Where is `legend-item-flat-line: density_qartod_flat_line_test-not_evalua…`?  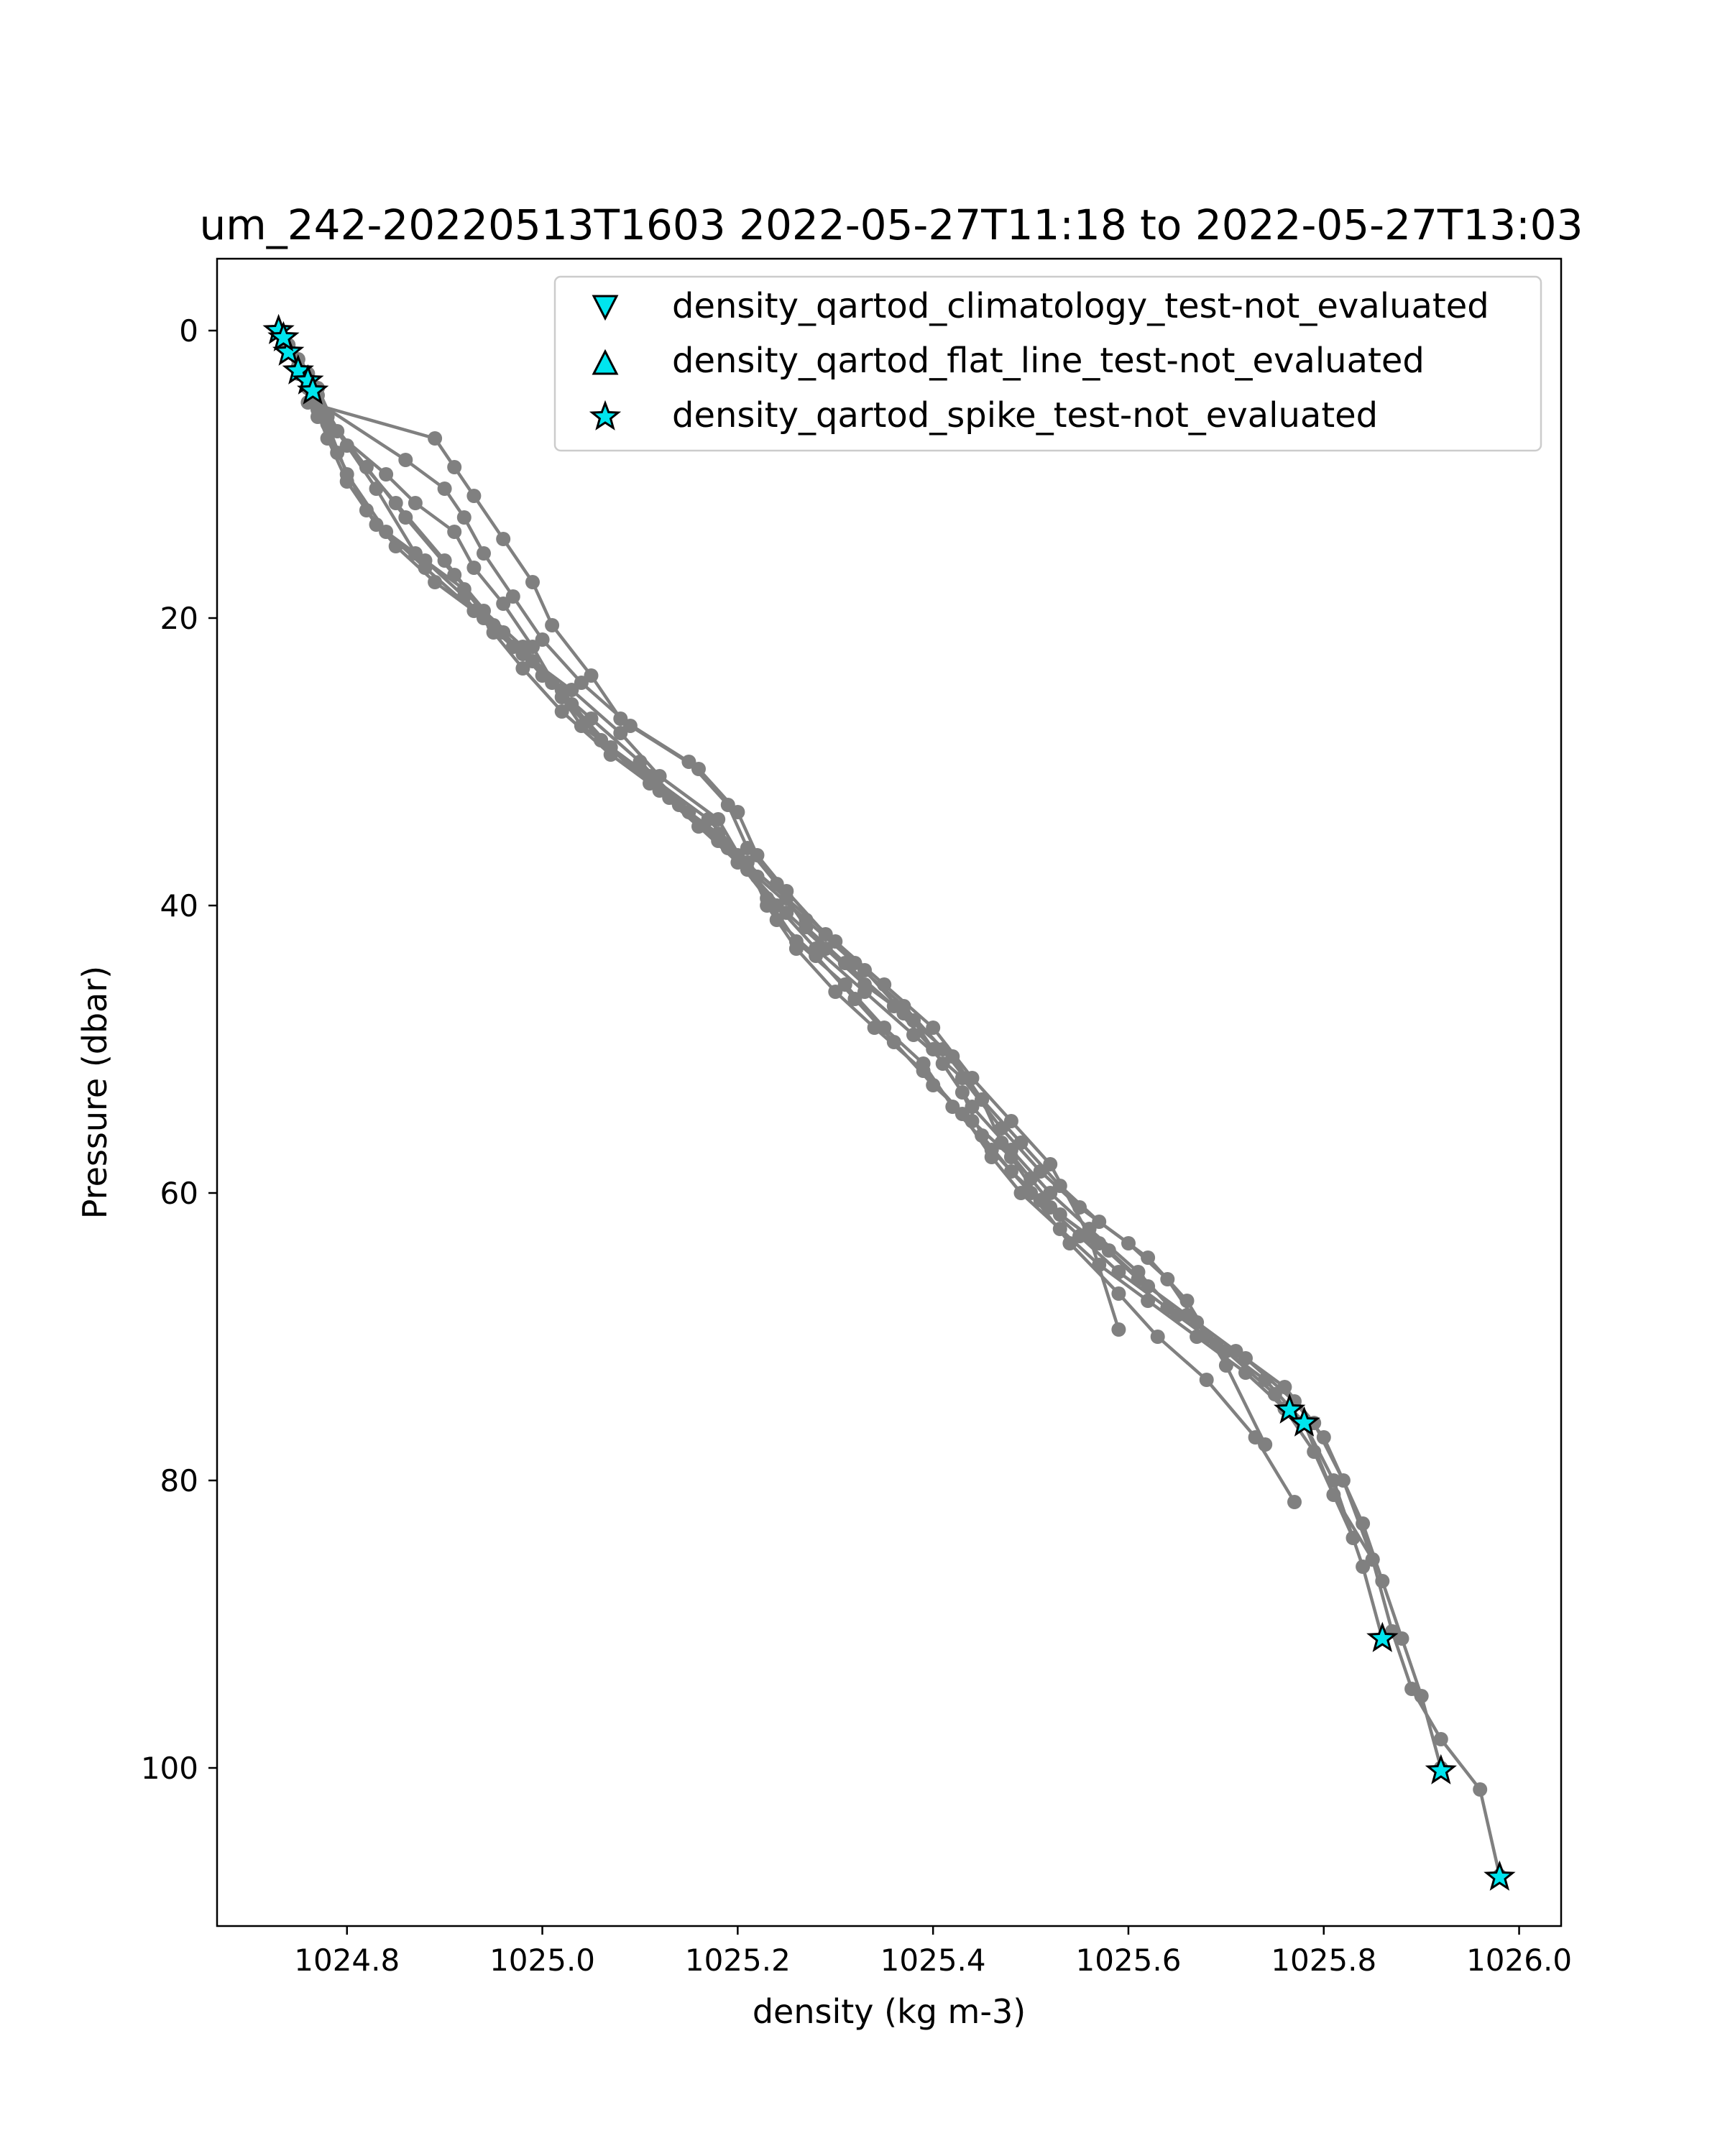 legend-item-flat-line: density_qartod_flat_line_test-not_evalua… is located at coordinates (1008, 361).